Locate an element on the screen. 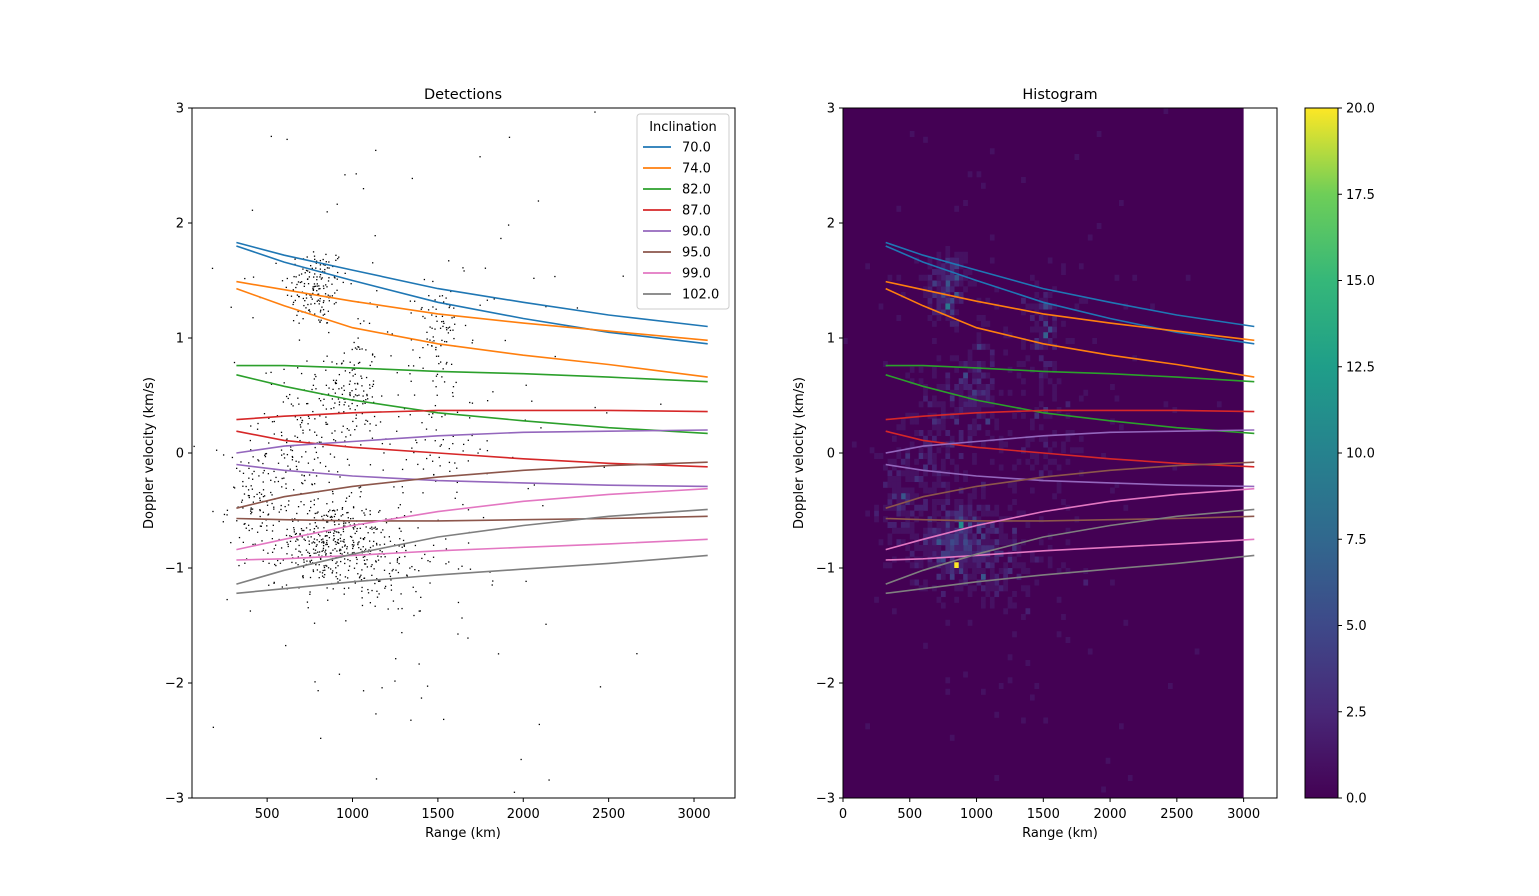  inclination-curve-95.0 is located at coordinates (1070, 518).